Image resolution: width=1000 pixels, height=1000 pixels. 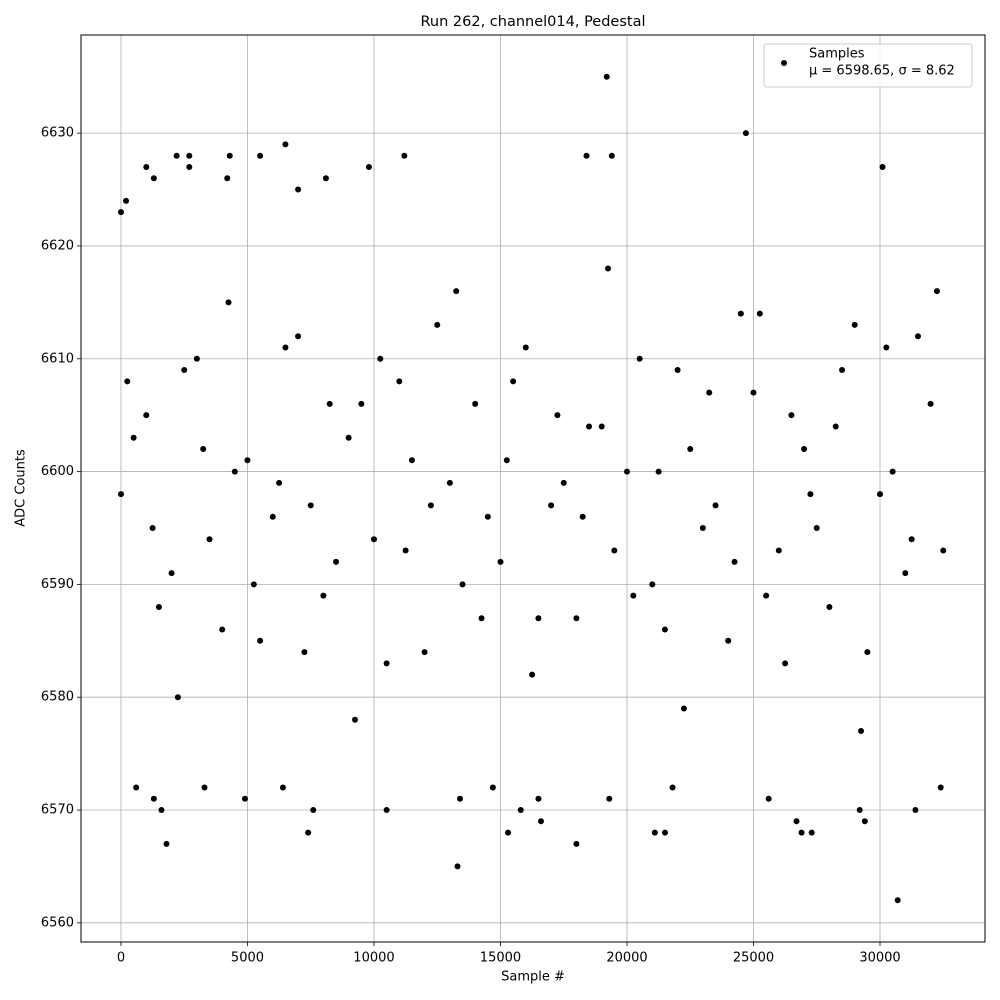 What do you see at coordinates (57, 584) in the screenshot?
I see `y-tick-label: 6590` at bounding box center [57, 584].